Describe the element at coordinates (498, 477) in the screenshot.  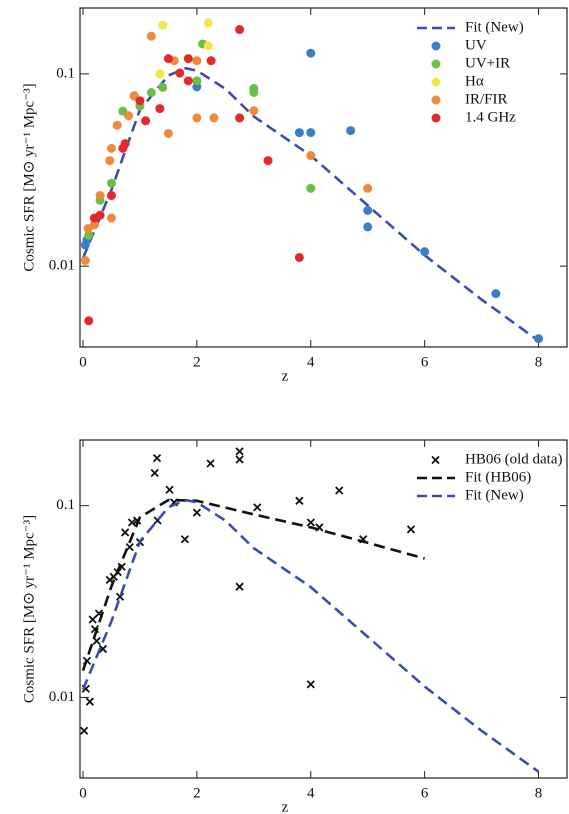
I see `legend-label: Fit (HB06)` at that location.